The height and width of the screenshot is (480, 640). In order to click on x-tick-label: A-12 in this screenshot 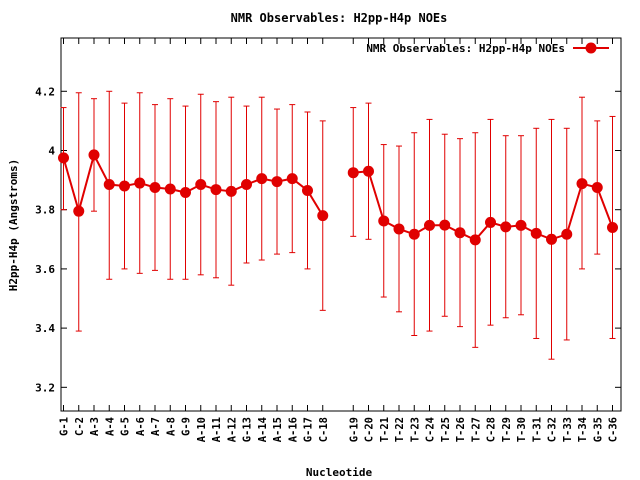, I will do `click(232, 429)`.